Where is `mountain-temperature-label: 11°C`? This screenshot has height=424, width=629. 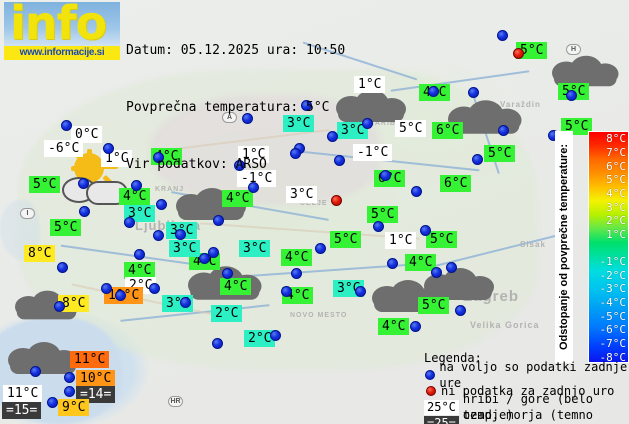 mountain-temperature-label: 11°C is located at coordinates (23, 393).